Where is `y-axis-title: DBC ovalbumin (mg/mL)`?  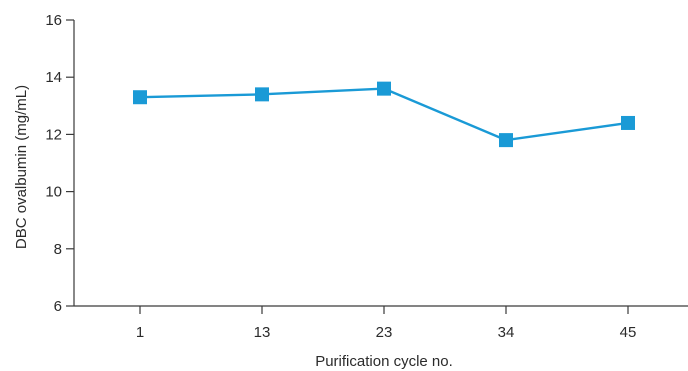
y-axis-title: DBC ovalbumin (mg/mL) is located at coordinates (21, 167).